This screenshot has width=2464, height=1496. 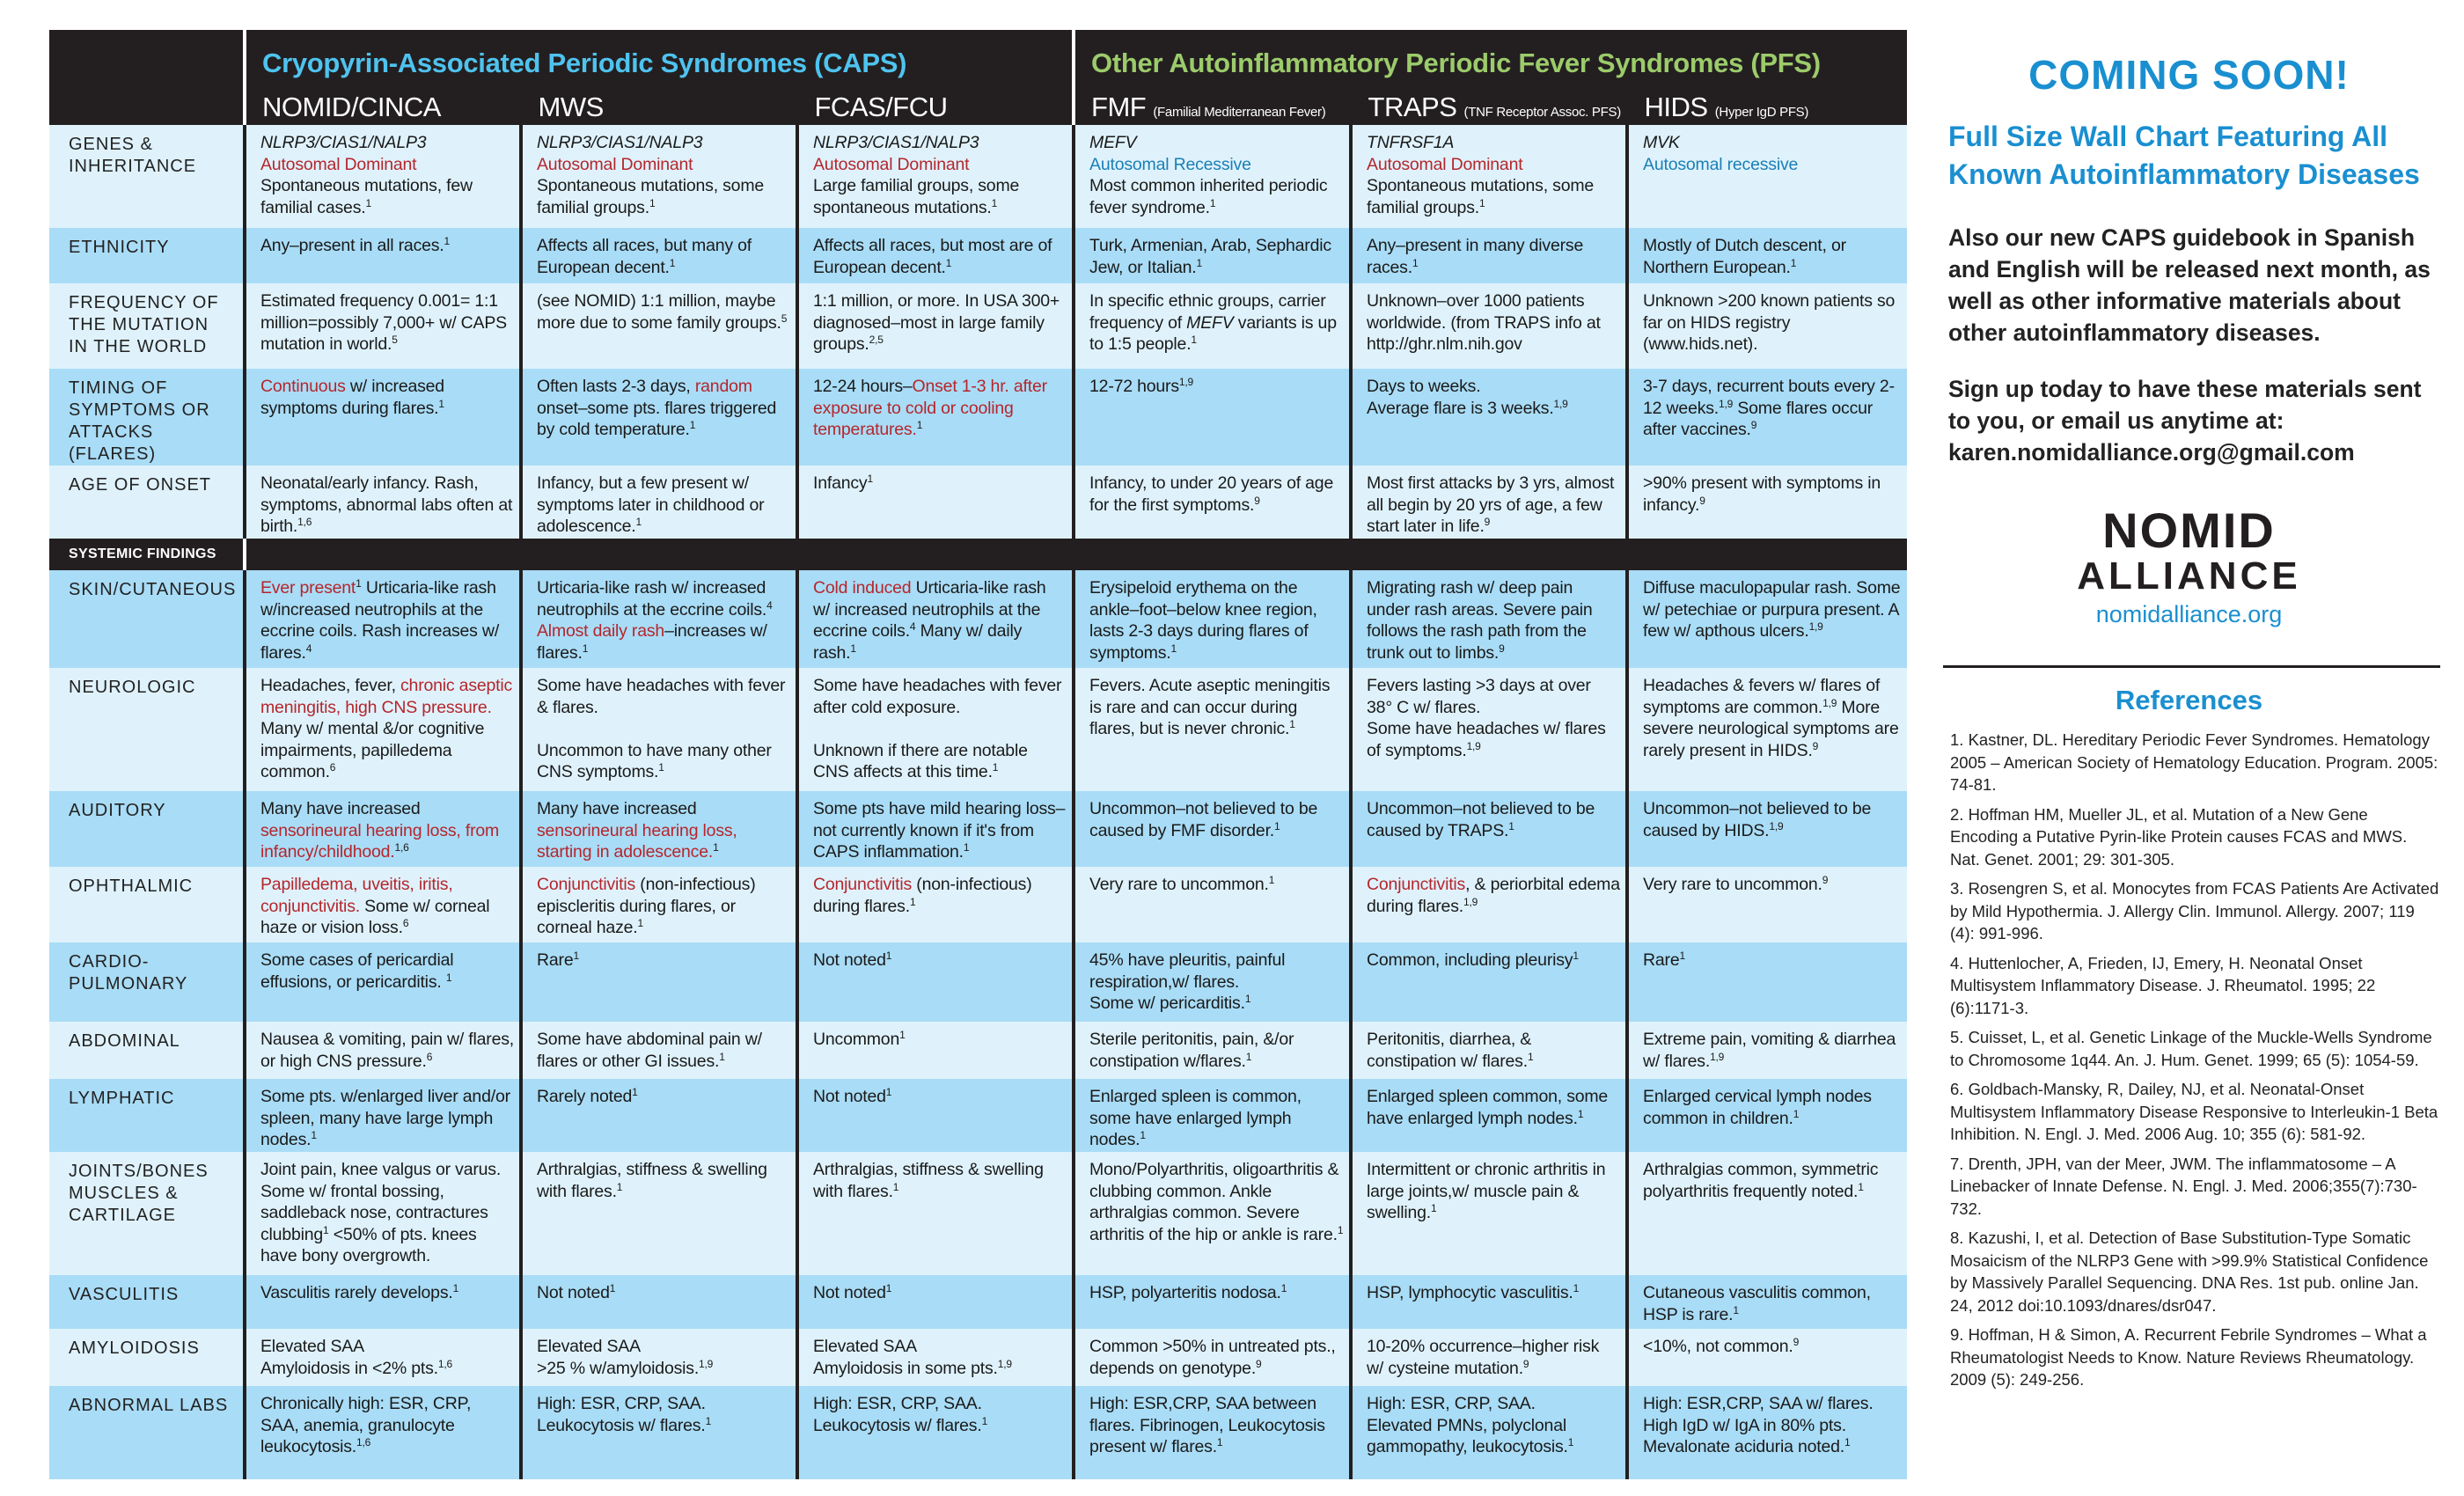 I want to click on table-cell: HSP, lymphocytic vasculitis.1, so click(x=1489, y=1302).